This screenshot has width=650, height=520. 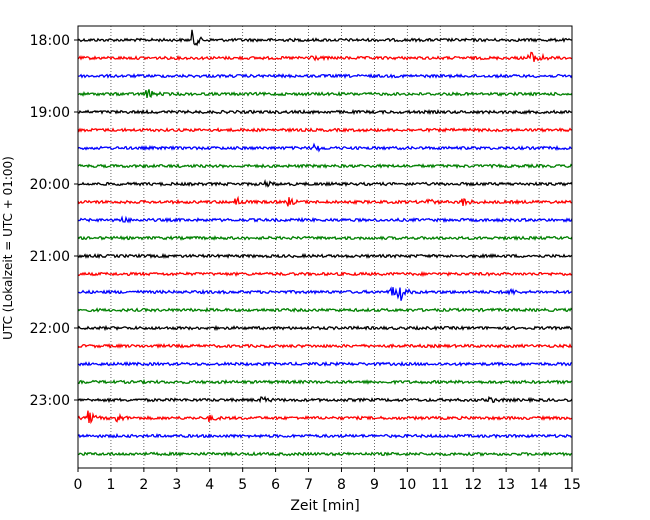 What do you see at coordinates (143, 485) in the screenshot?
I see `x-tick-label: 2` at bounding box center [143, 485].